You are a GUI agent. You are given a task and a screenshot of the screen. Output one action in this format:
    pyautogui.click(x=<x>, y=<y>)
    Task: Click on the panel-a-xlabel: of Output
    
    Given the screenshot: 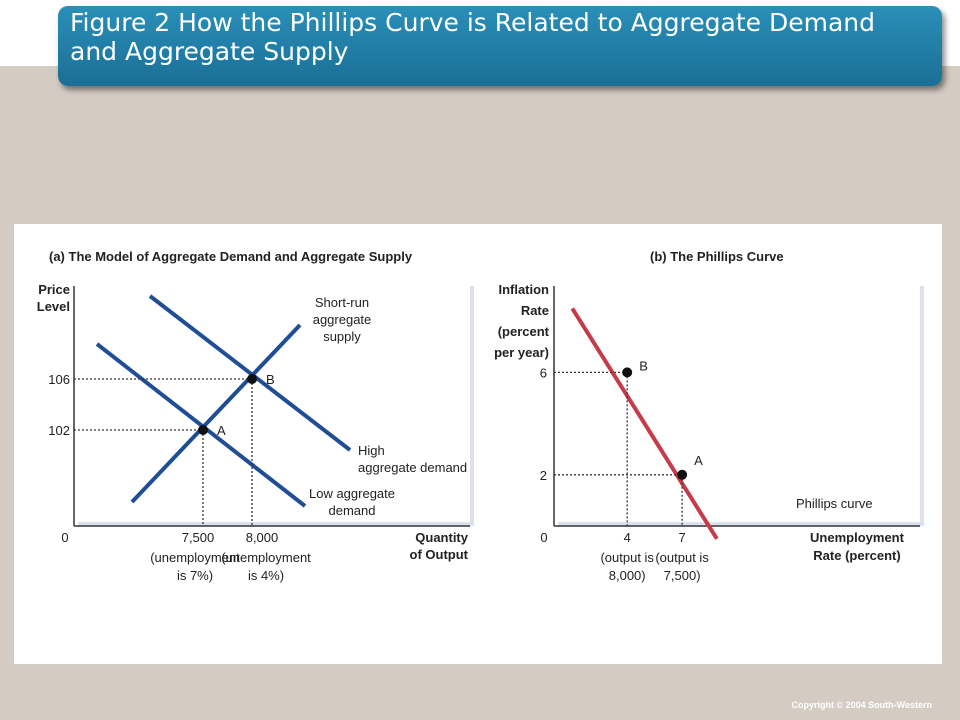 What is the action you would take?
    pyautogui.click(x=439, y=554)
    